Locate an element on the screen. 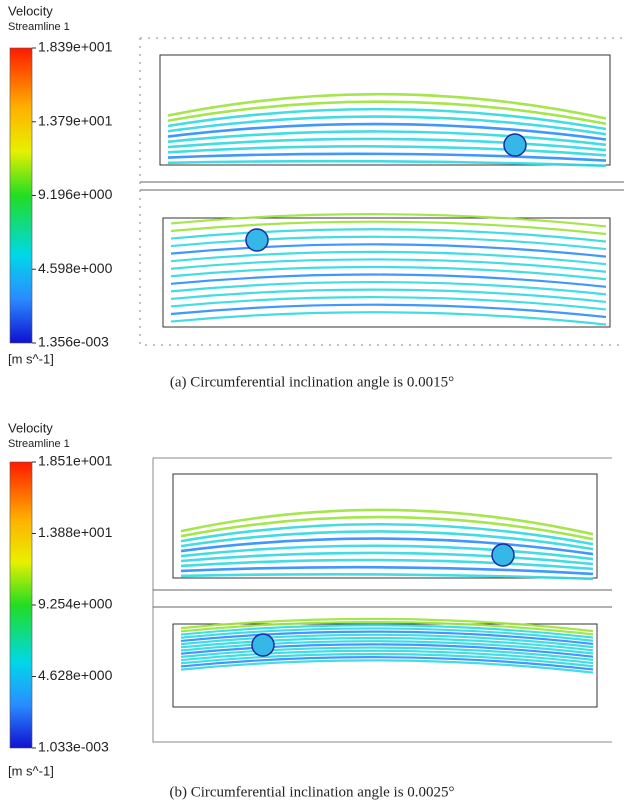 Image resolution: width=624 pixels, height=803 pixels. colorbar-label: 1.839e+001 is located at coordinates (75, 47).